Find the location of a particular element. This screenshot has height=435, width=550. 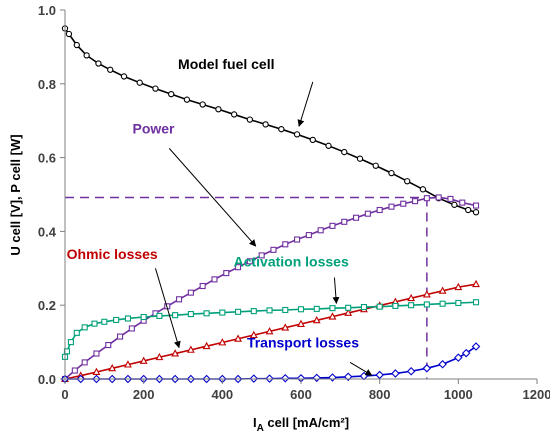

x-axis-title-subscript: A is located at coordinates (260, 428).